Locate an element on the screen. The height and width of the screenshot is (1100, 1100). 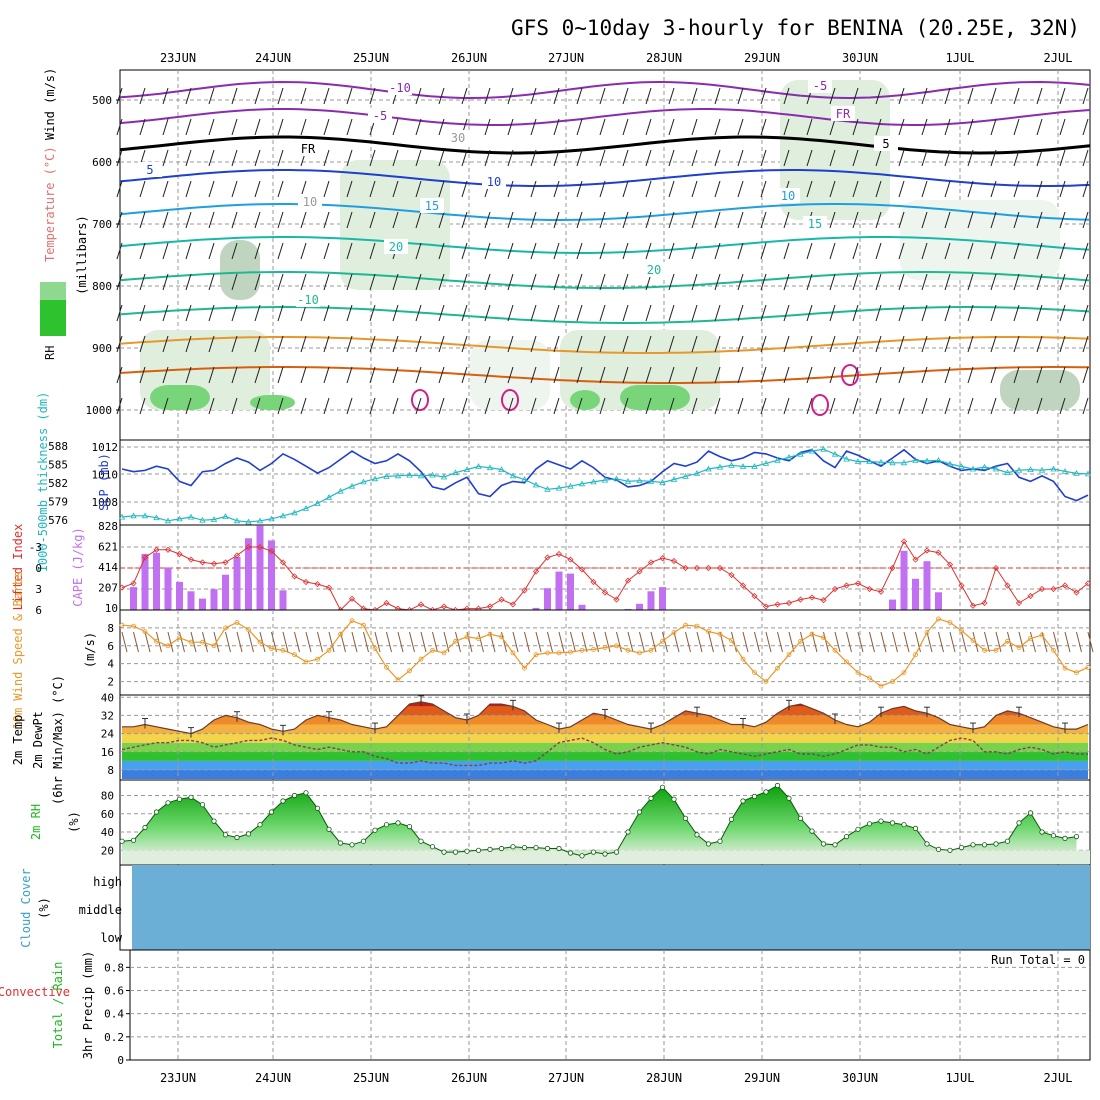
isotherm-label-bg is located at coordinates (820, 85).